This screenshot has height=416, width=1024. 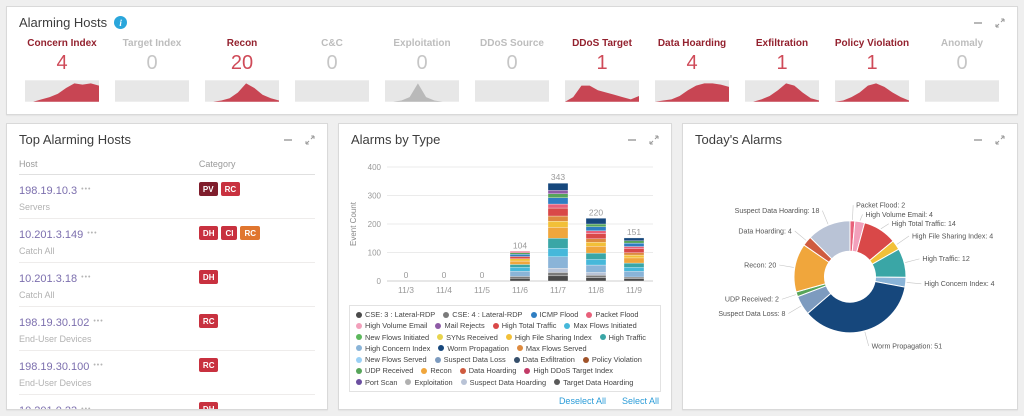 I want to click on host-link: 10.201.3.18, so click(x=48, y=279).